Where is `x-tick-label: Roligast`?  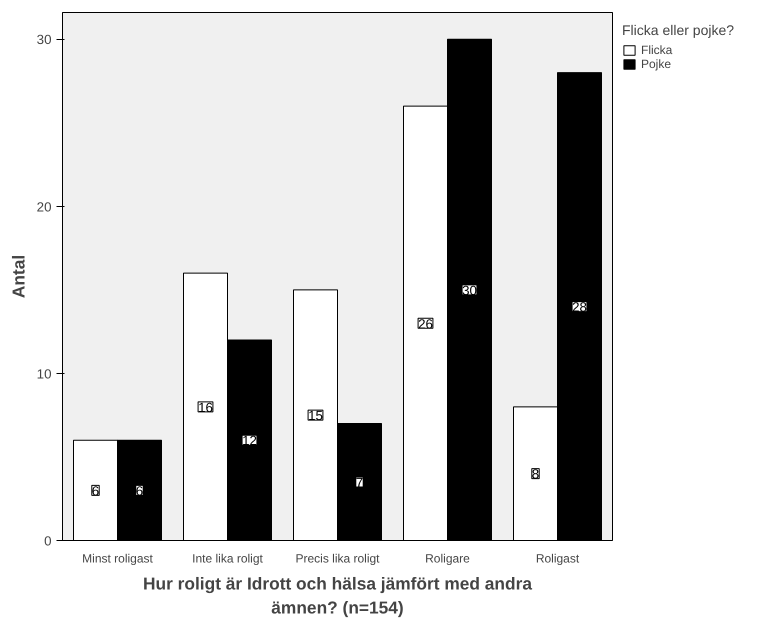 x-tick-label: Roligast is located at coordinates (558, 559).